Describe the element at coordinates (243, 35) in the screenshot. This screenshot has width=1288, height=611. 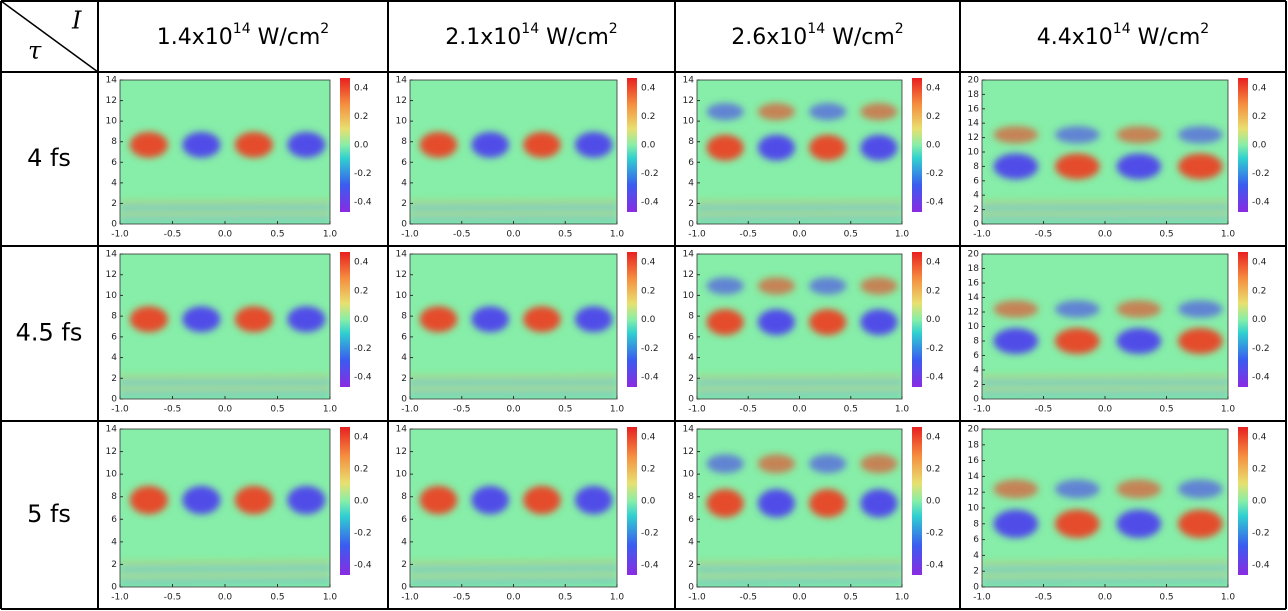
I see `column-header: 1.4x1014 W/cm2` at that location.